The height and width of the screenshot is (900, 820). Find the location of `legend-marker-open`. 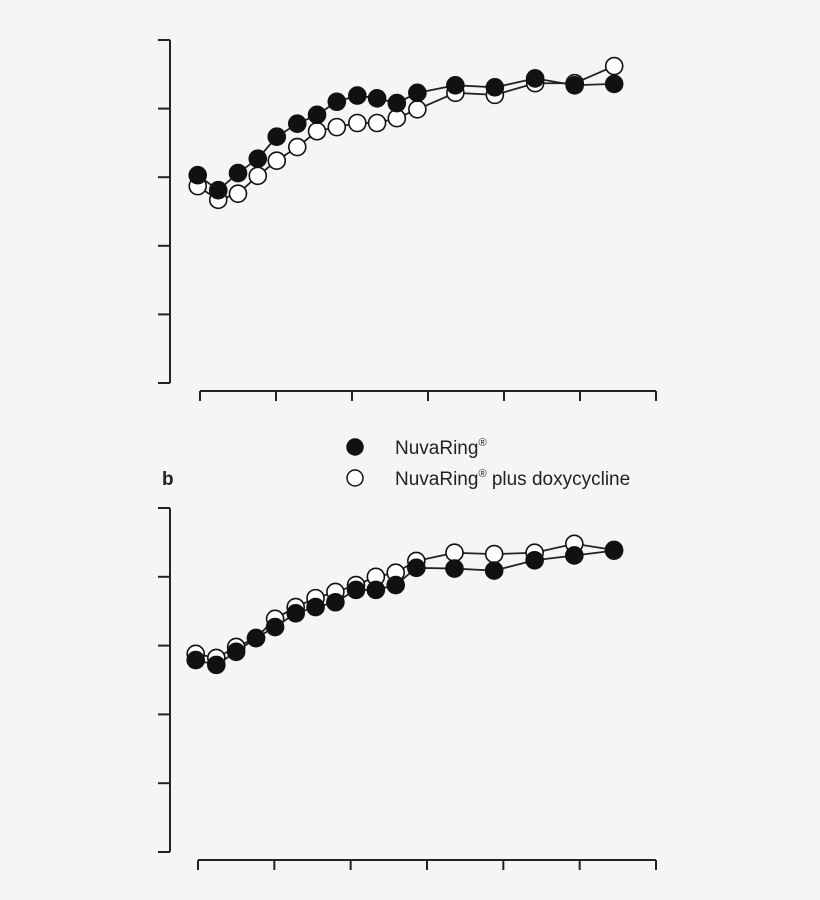

legend-marker-open is located at coordinates (355, 478).